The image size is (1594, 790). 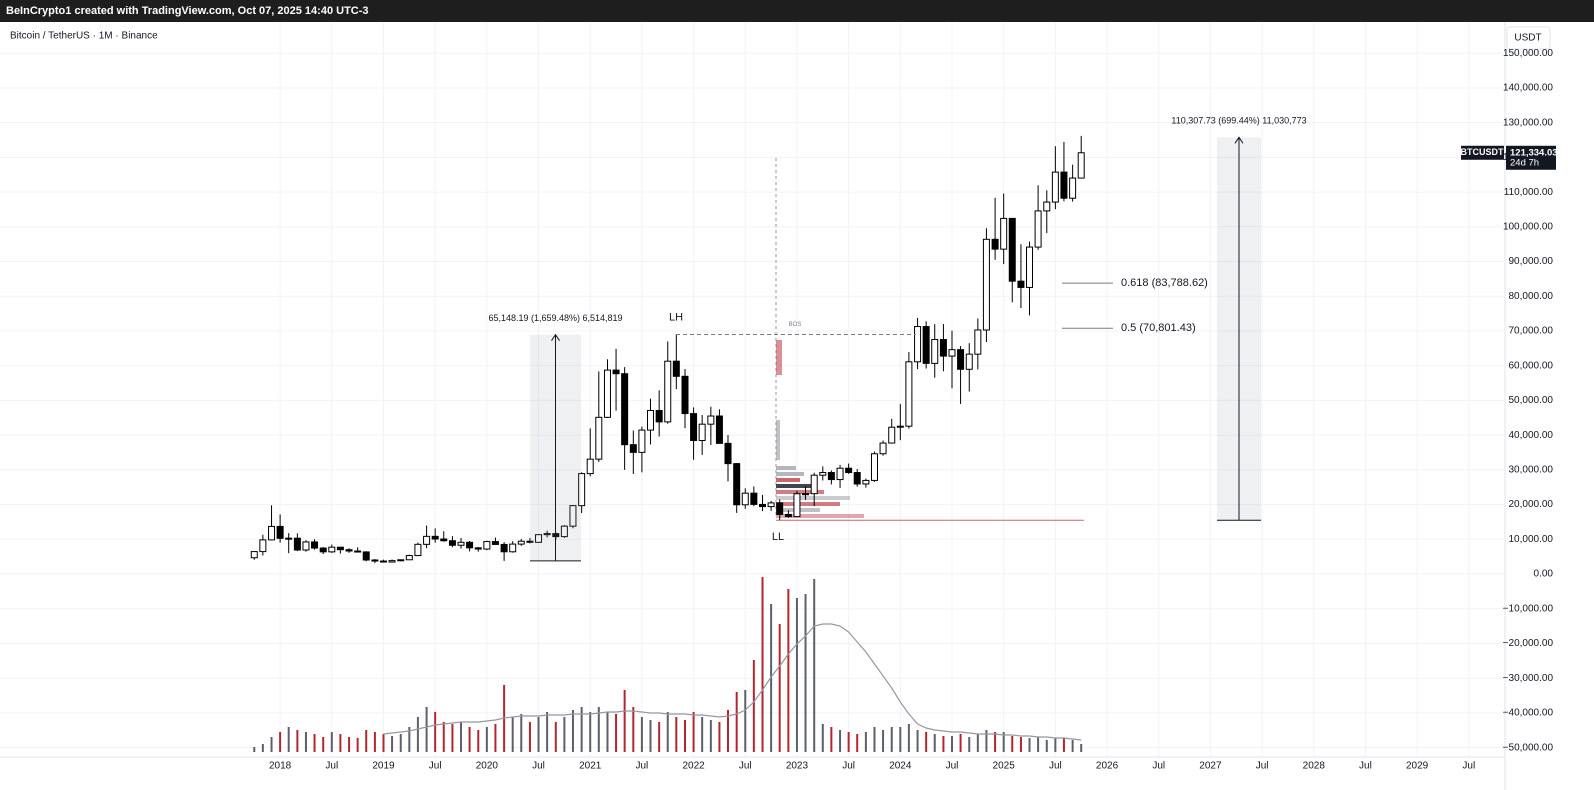 What do you see at coordinates (1528, 122) in the screenshot?
I see `y-tick-label: 130,000.00` at bounding box center [1528, 122].